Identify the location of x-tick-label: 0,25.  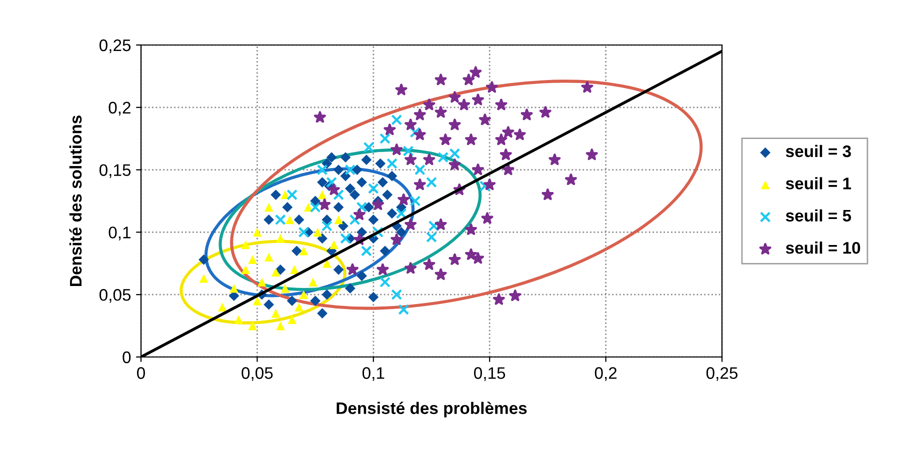
(722, 374).